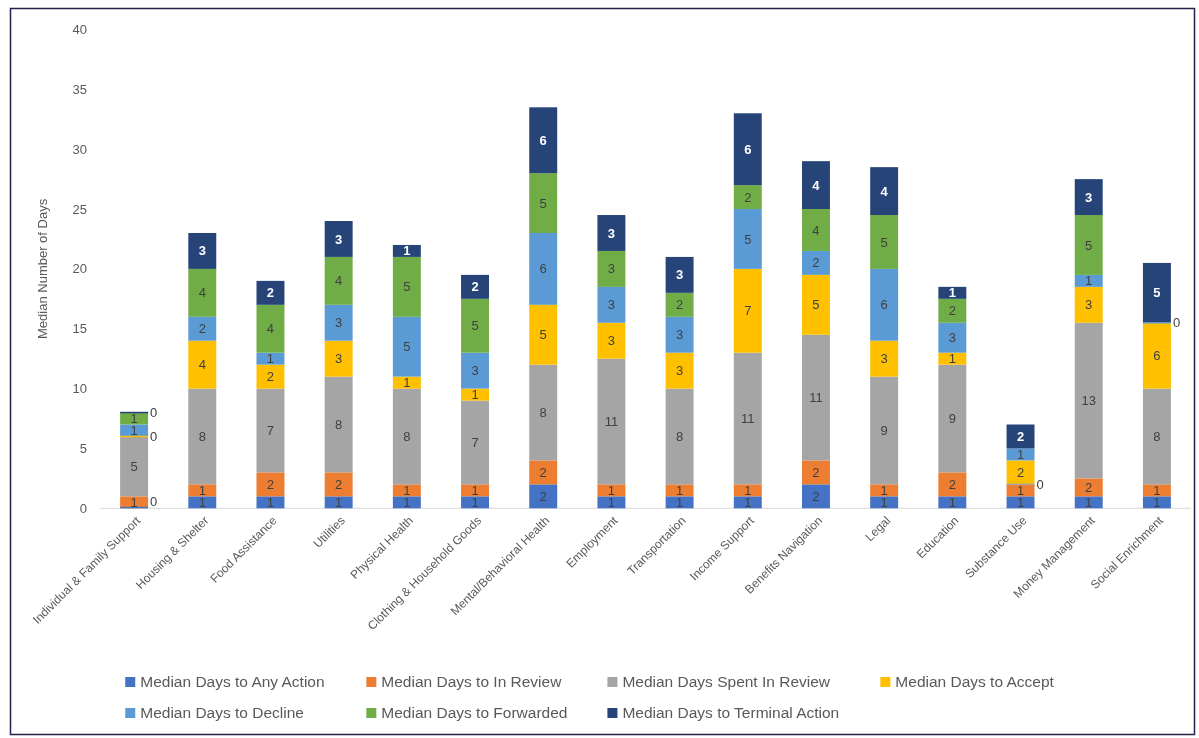 Image resolution: width=1199 pixels, height=738 pixels. What do you see at coordinates (79, 89) in the screenshot?
I see `y-tick-label: 35` at bounding box center [79, 89].